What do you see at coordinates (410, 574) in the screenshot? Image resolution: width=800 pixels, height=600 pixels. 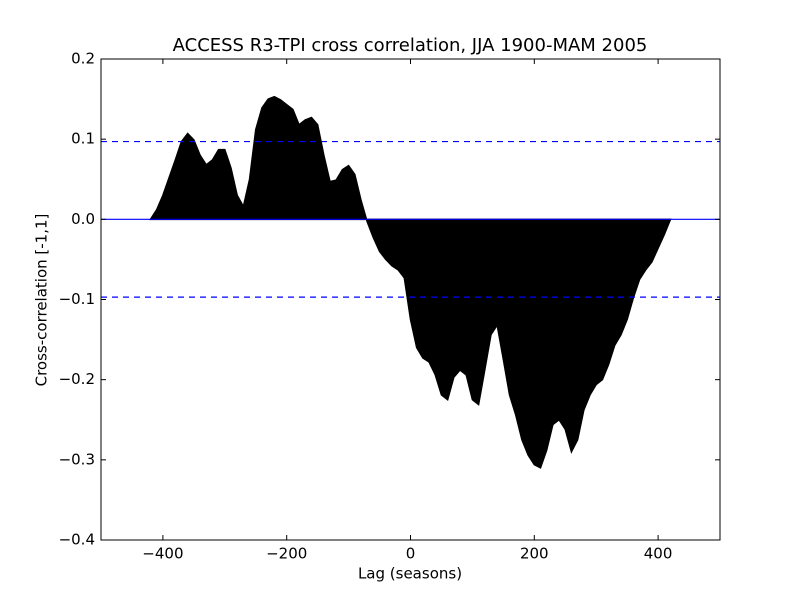 I see `x-axis-label: Lag (seasons)` at bounding box center [410, 574].